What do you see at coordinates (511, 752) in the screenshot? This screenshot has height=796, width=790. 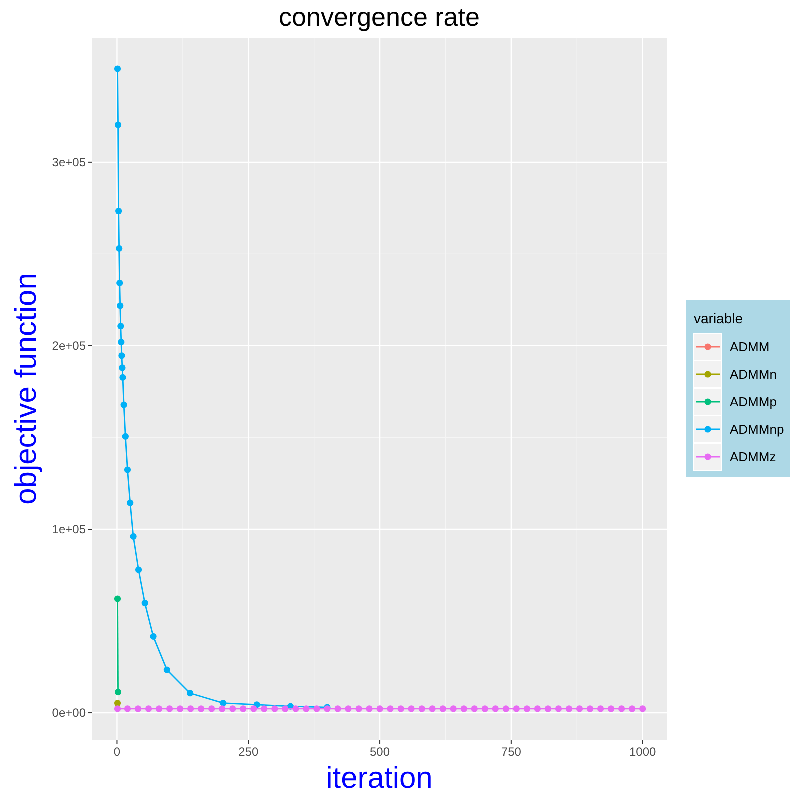 I see `x-tick-label: 750` at bounding box center [511, 752].